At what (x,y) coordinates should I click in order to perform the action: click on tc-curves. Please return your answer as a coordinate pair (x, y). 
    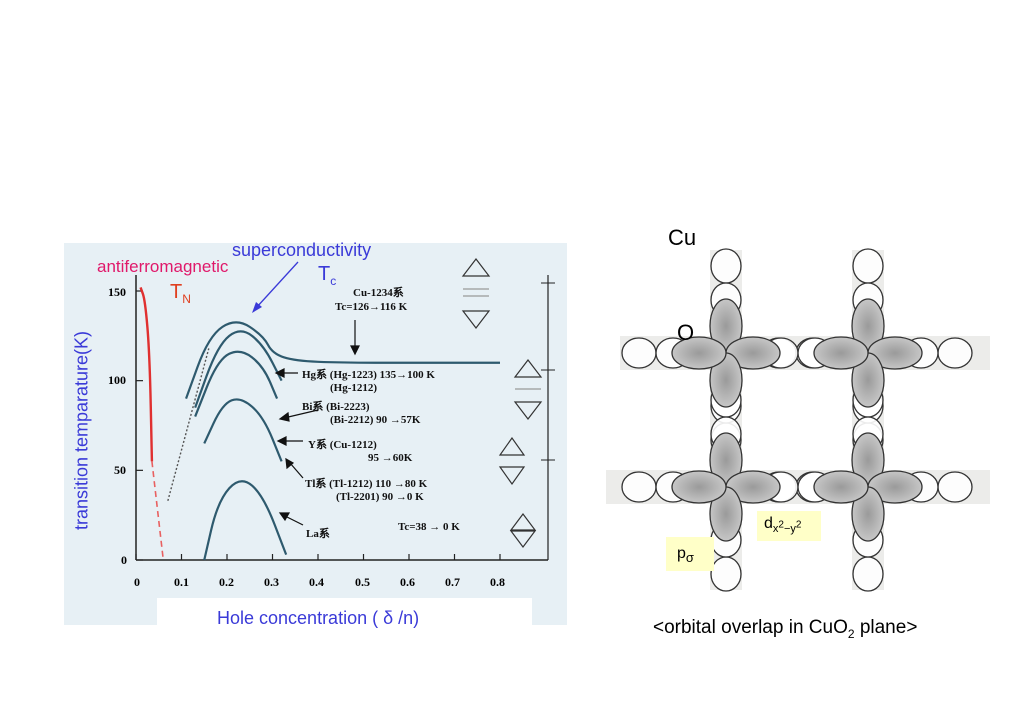
    Looking at the image, I should click on (319, 424).